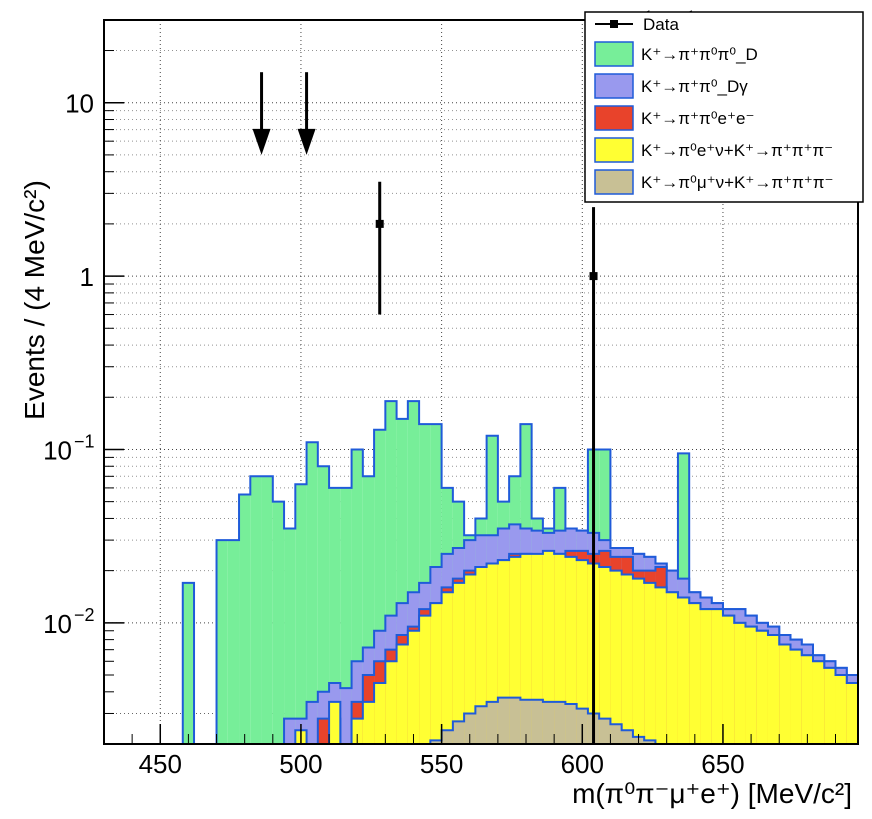  What do you see at coordinates (34, 300) in the screenshot?
I see `y-axis-title: Events / (4 MeV/c²)` at bounding box center [34, 300].